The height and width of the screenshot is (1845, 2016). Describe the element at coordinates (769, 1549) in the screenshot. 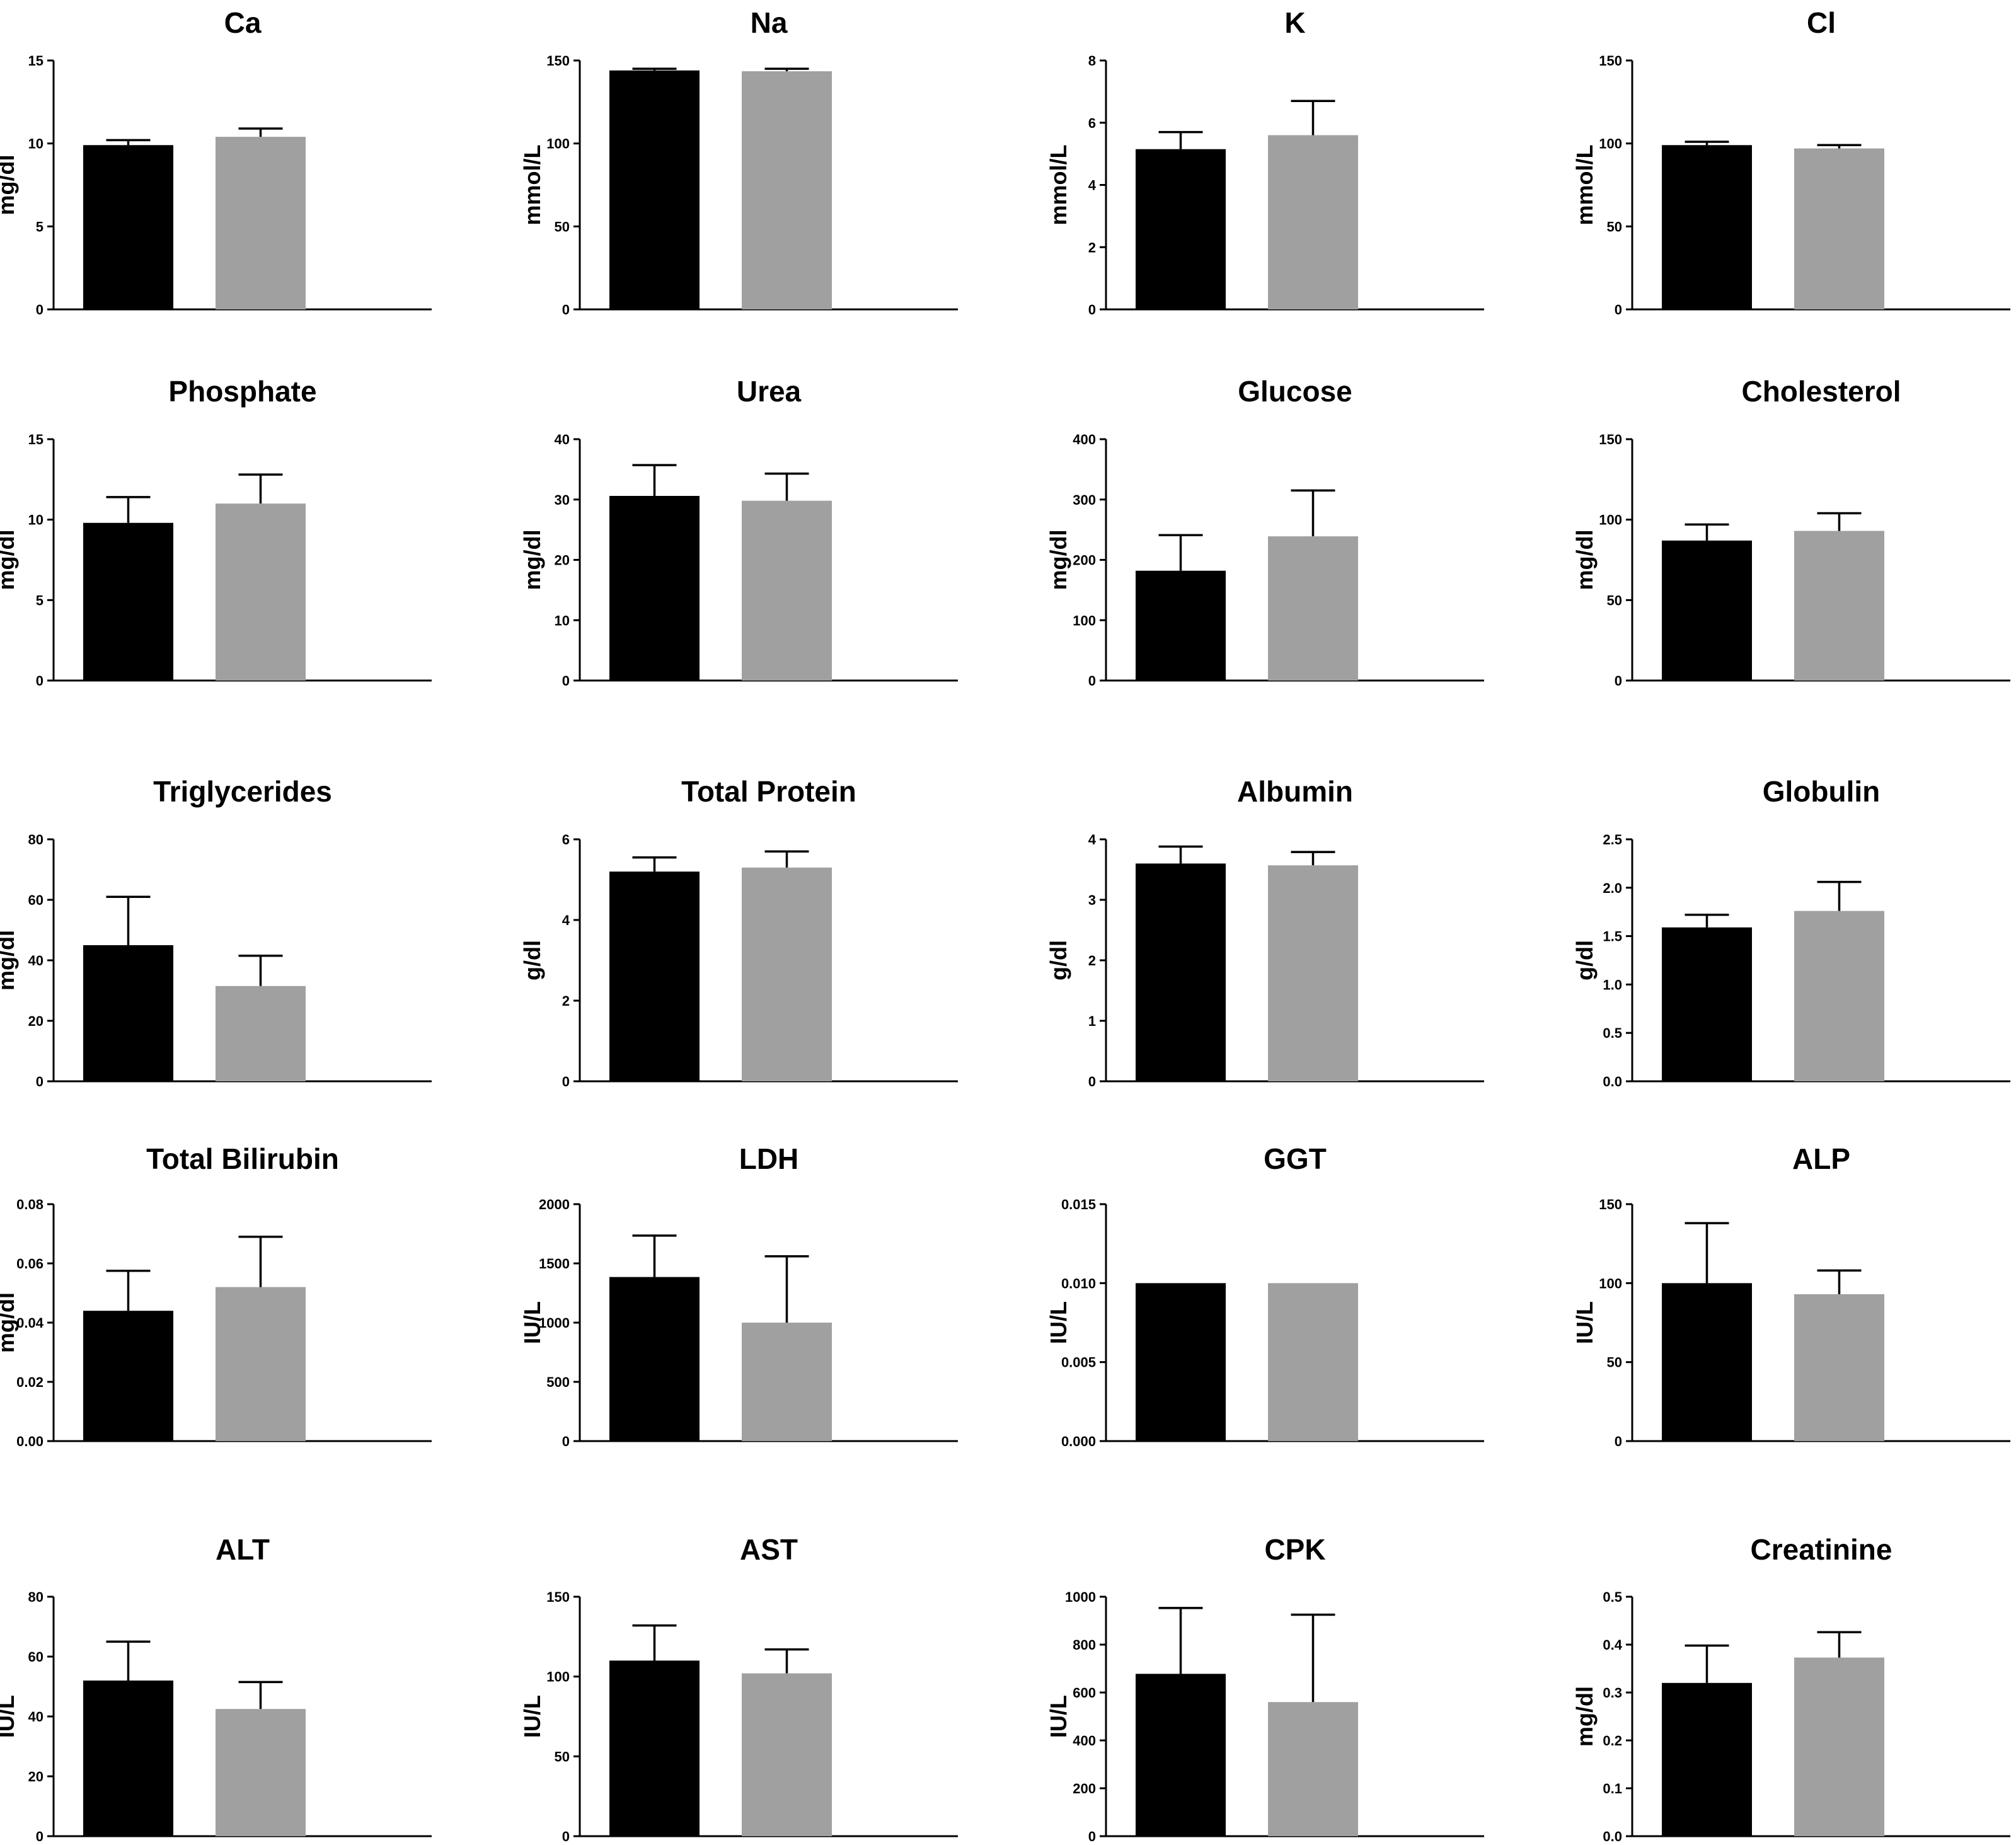

I see `chart-title: AST` at that location.